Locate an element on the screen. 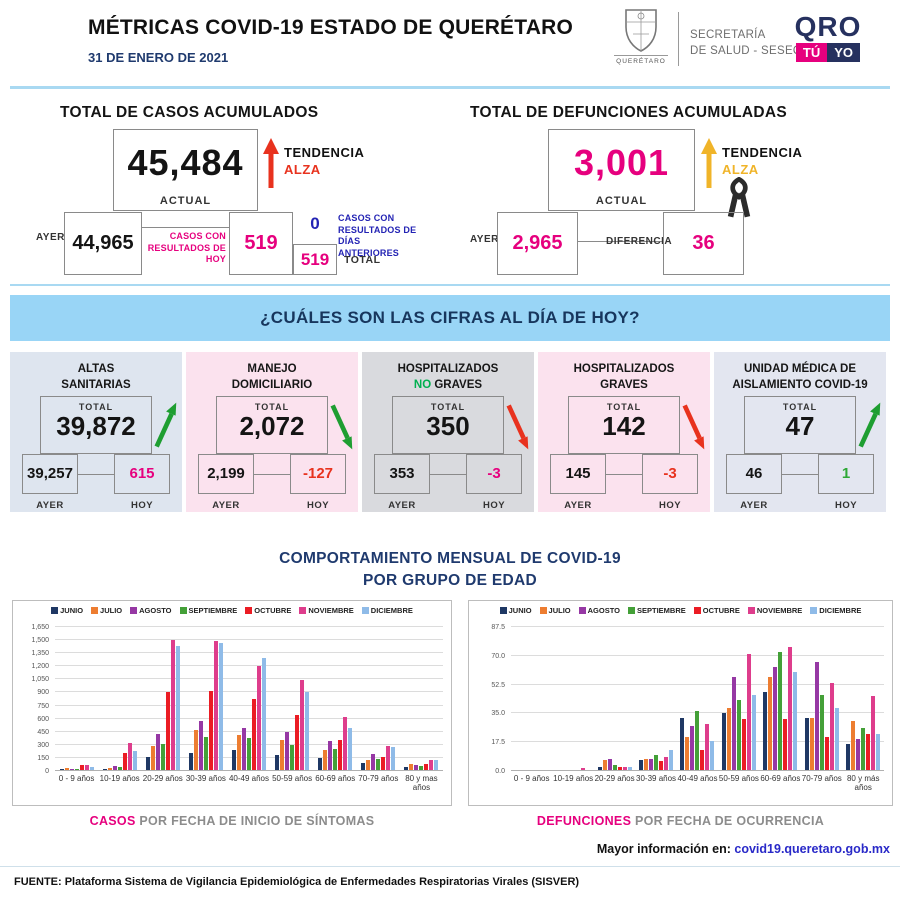 The height and width of the screenshot is (900, 900). legend-label: OCTUBRE is located at coordinates (721, 610).